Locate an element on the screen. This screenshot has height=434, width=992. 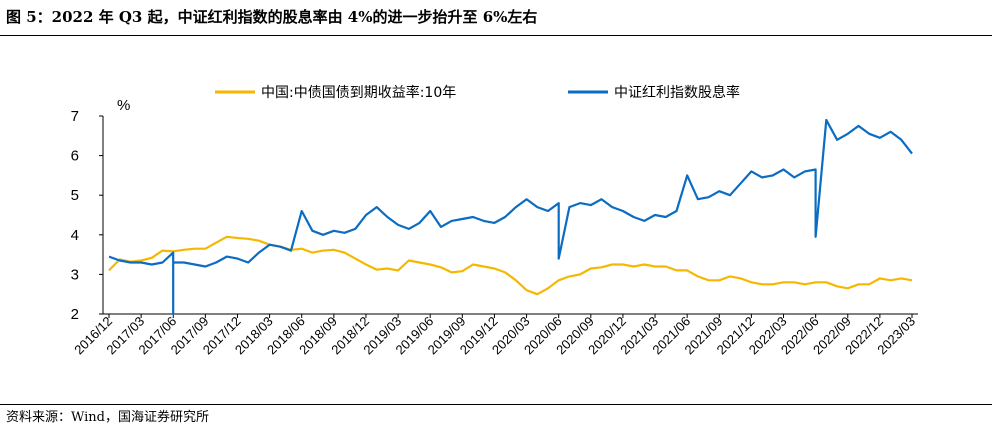
y-tick-label: 3 is located at coordinates (75, 274).